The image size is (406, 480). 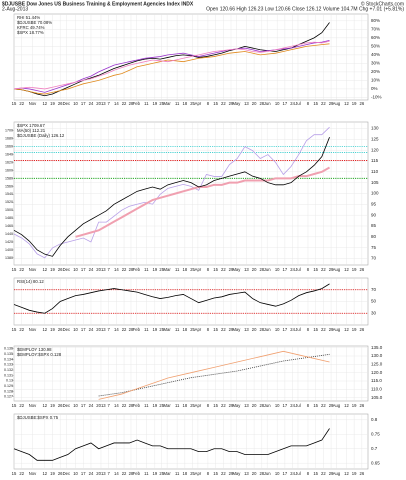 I want to click on y-tick-label: 0.8, so click(x=374, y=419).